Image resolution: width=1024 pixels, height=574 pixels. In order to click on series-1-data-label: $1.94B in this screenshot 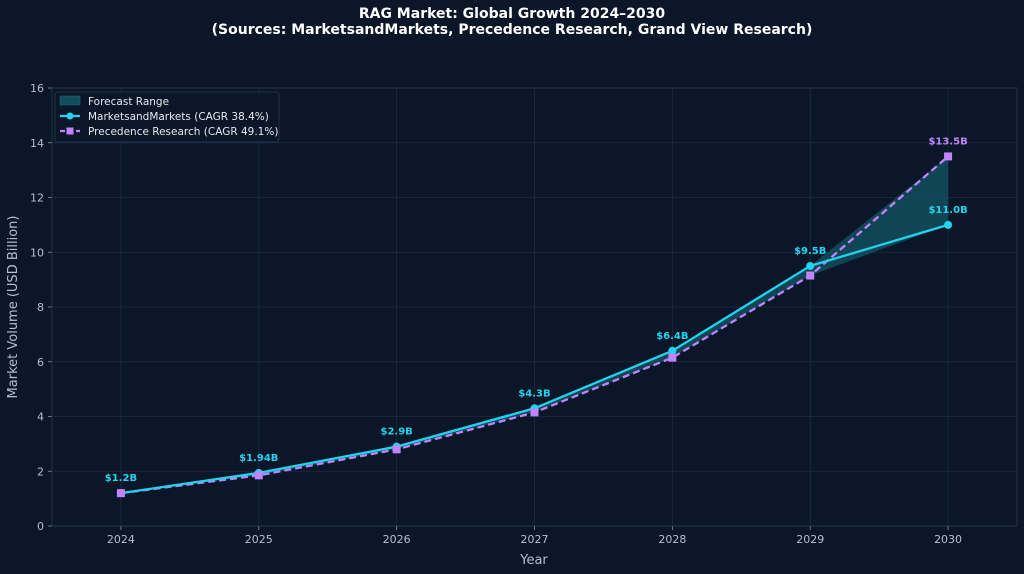, I will do `click(258, 458)`.